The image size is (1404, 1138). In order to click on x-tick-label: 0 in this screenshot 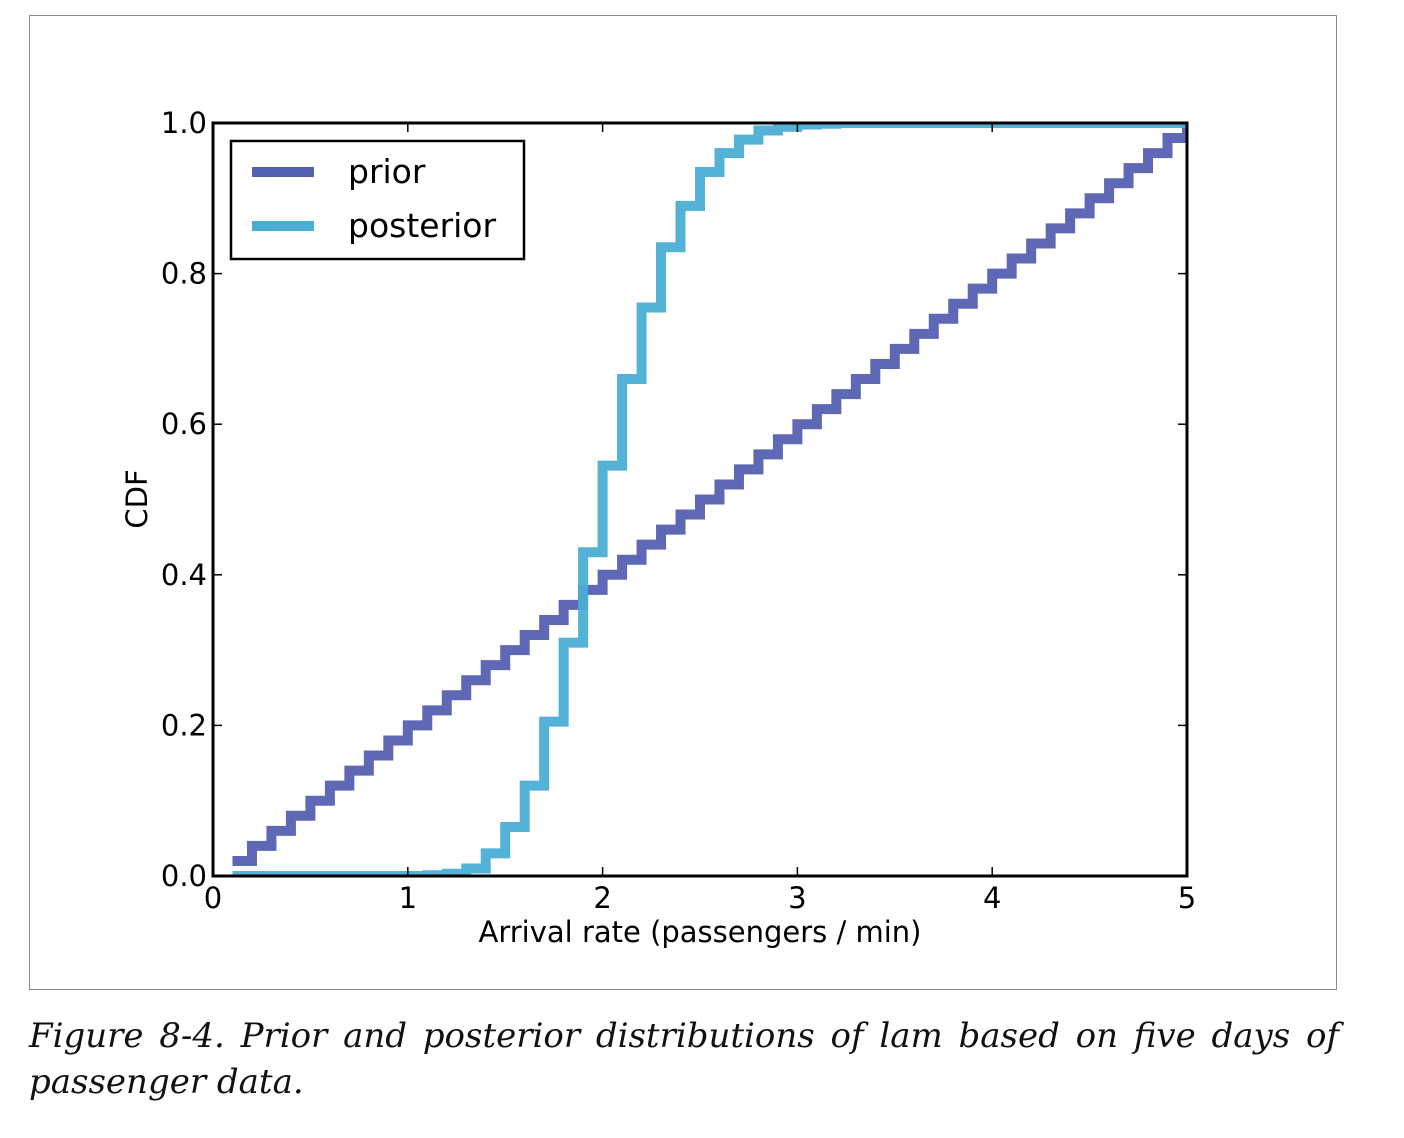, I will do `click(213, 898)`.